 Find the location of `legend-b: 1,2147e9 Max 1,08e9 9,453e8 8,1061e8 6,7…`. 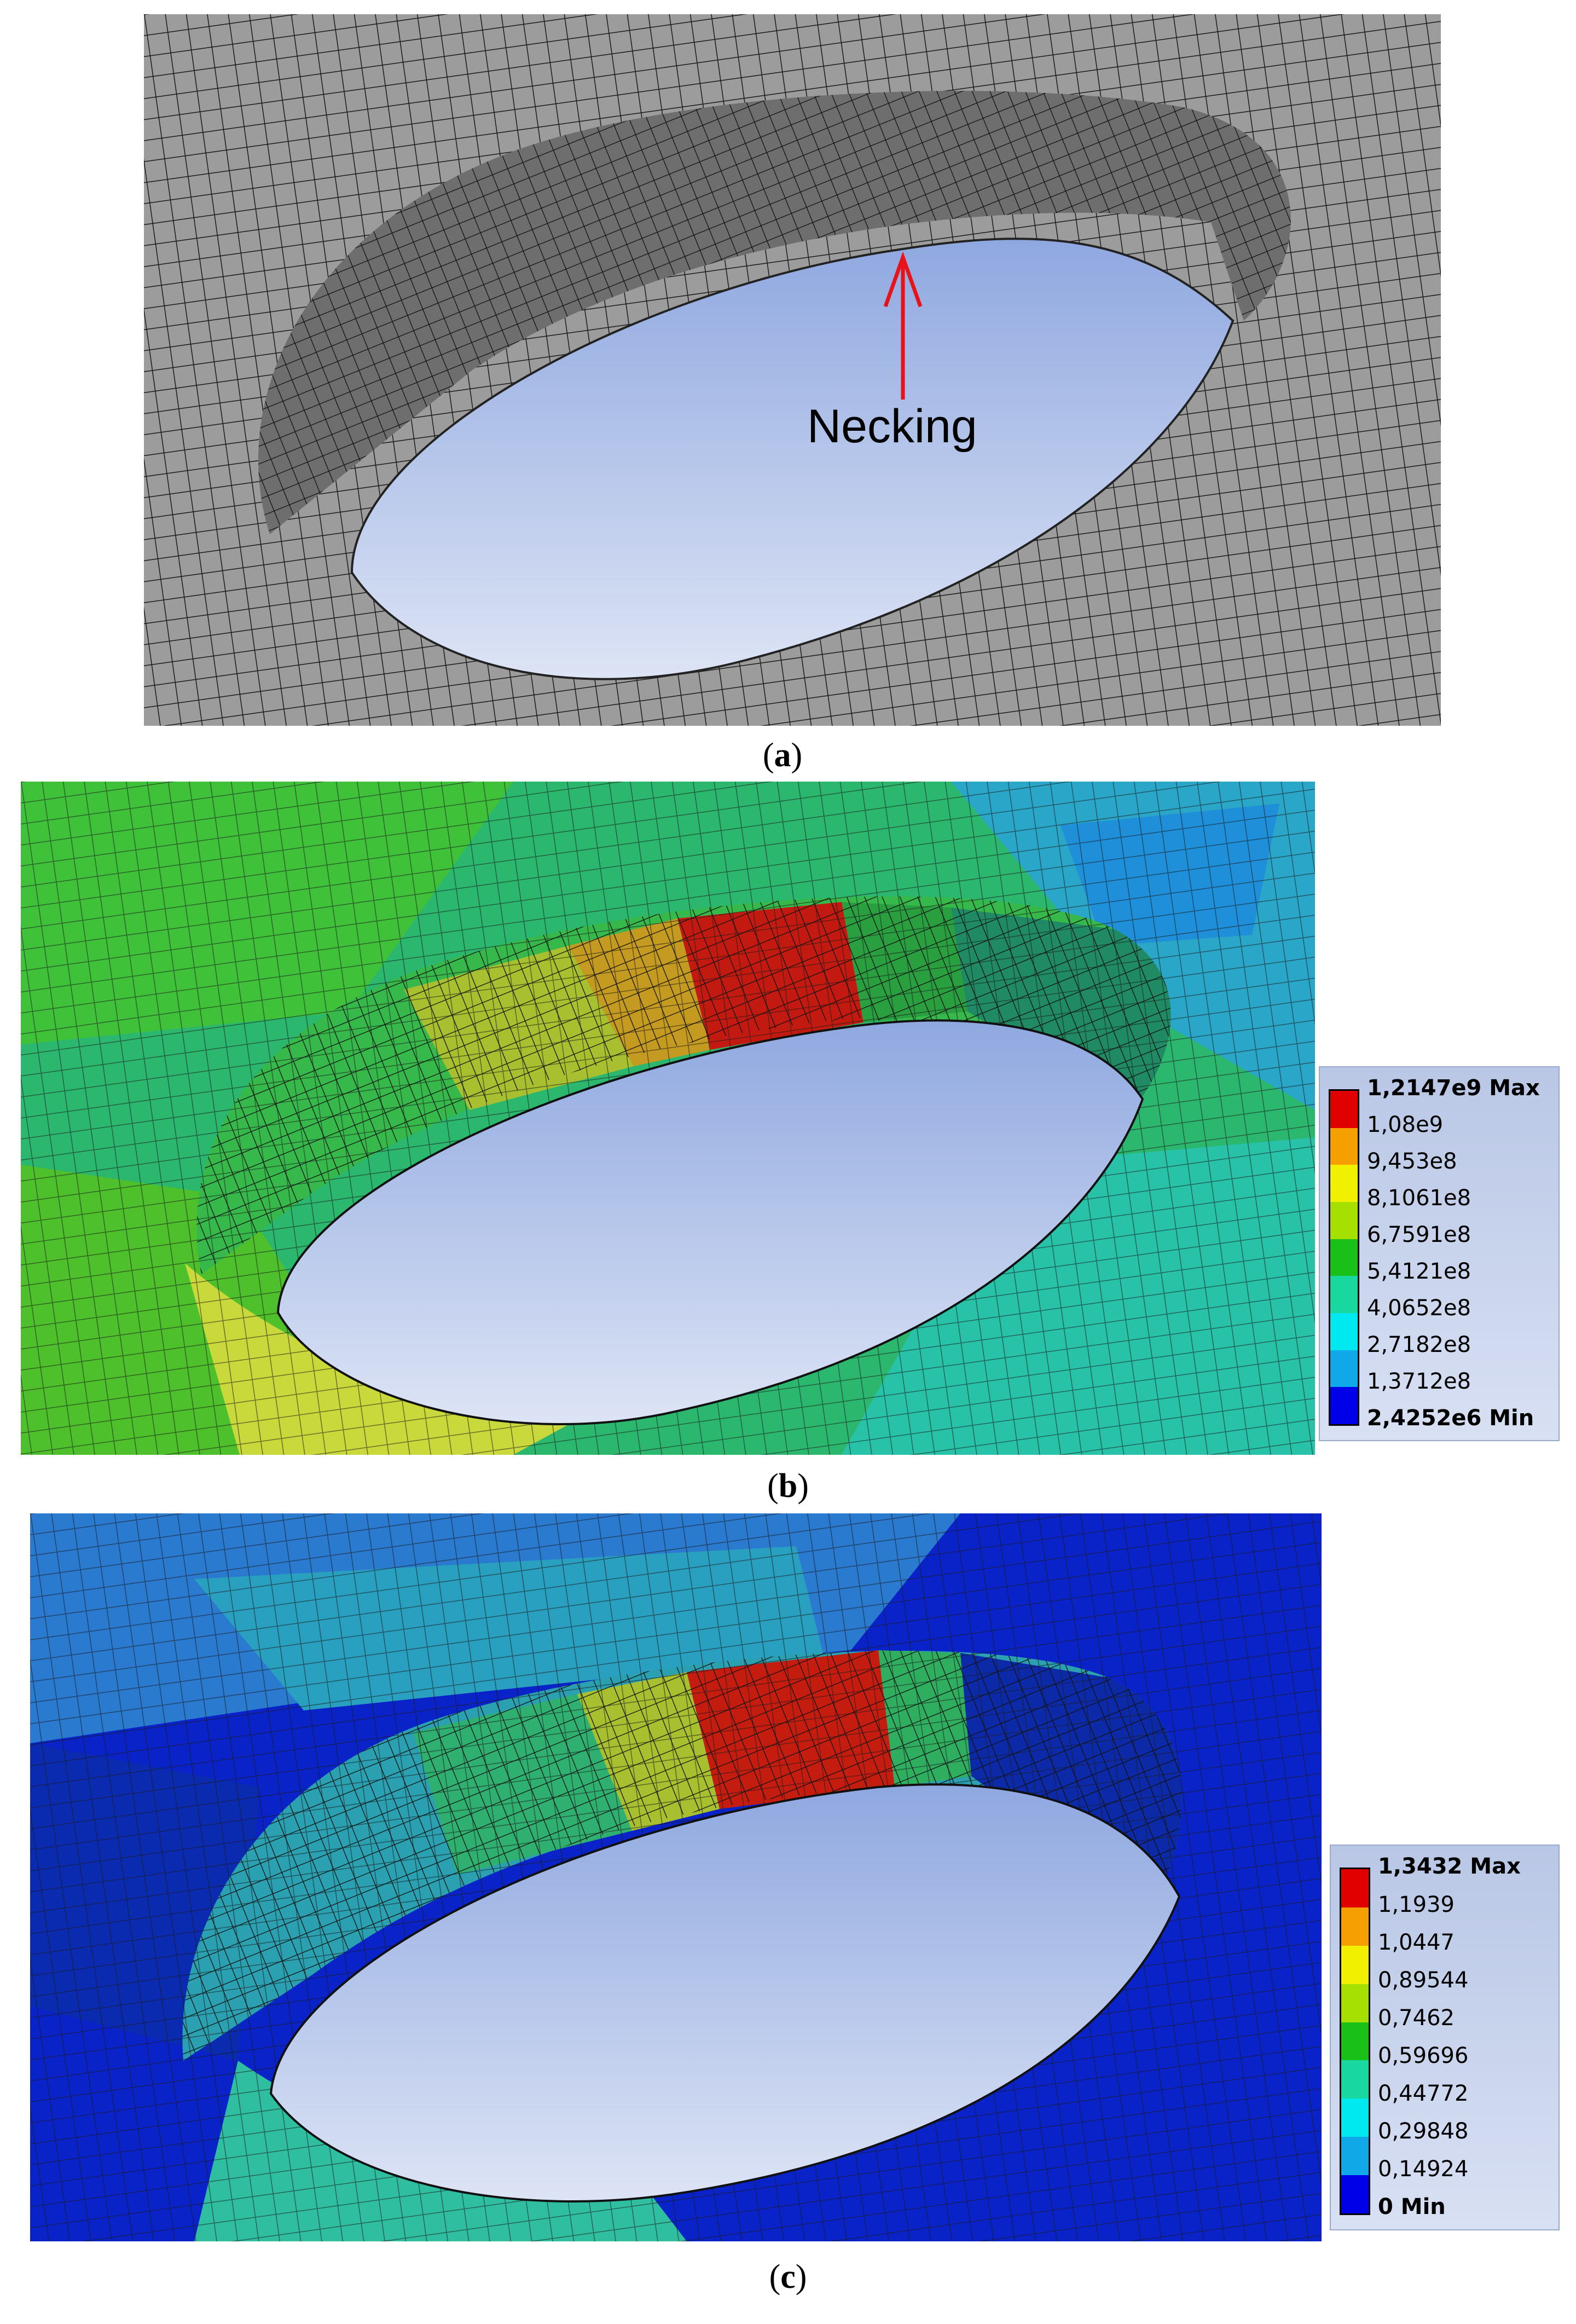

legend-b: 1,2147e9 Max 1,08e9 9,453e8 8,1061e8 6,7… is located at coordinates (1439, 1253).